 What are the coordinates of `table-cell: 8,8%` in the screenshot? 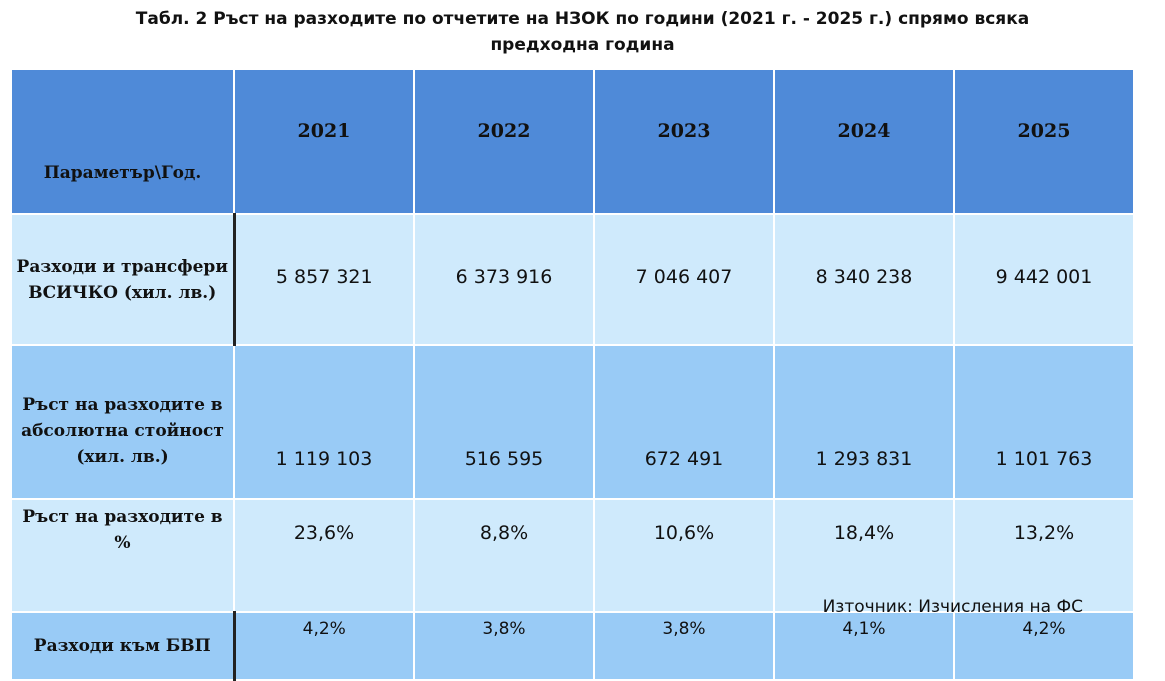 It's located at (504, 555).